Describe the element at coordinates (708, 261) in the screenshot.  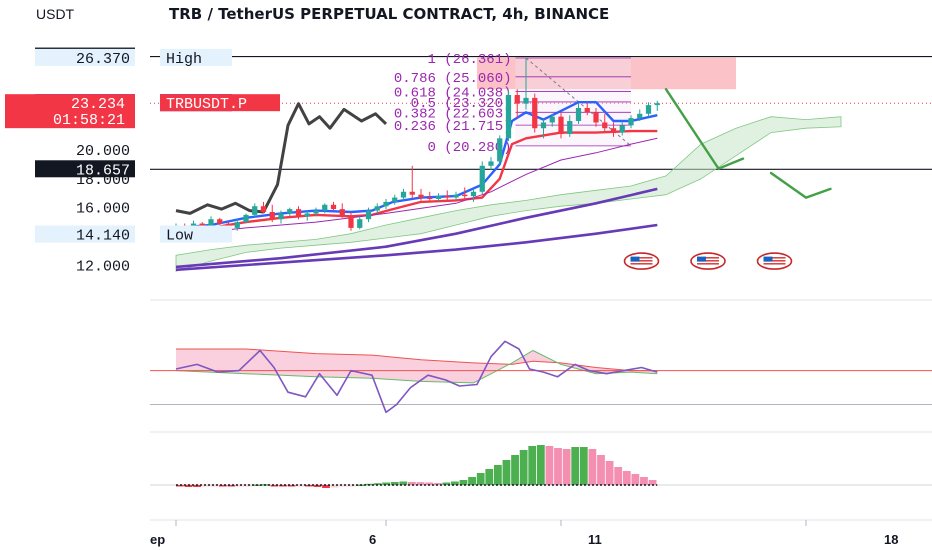
I see `flag-row` at that location.